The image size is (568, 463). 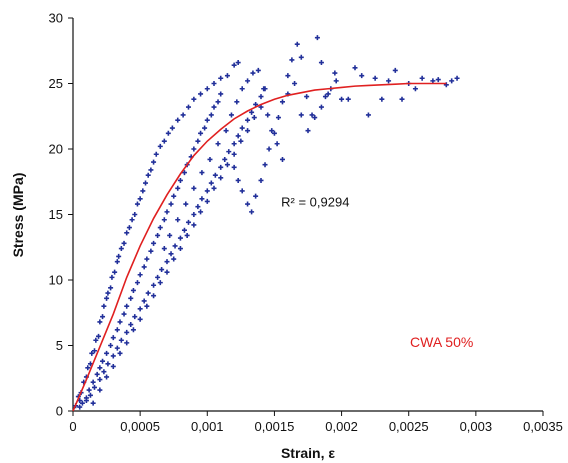 What do you see at coordinates (56, 18) in the screenshot?
I see `y-tick-label: 30` at bounding box center [56, 18].